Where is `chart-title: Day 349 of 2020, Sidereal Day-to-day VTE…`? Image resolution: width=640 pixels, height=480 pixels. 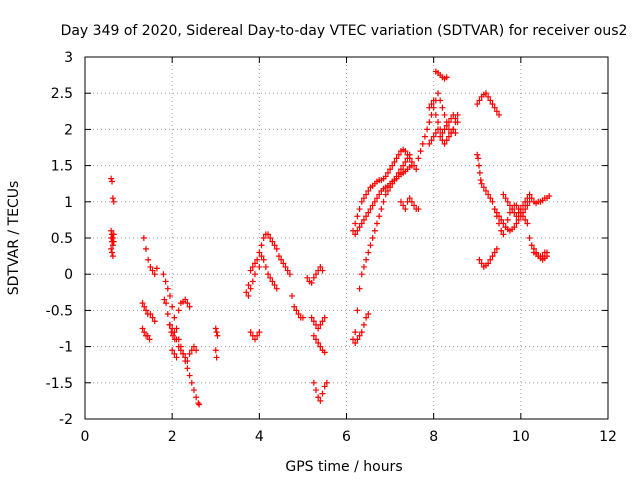 chart-title: Day 349 of 2020, Sidereal Day-to-day VTE… is located at coordinates (344, 31).